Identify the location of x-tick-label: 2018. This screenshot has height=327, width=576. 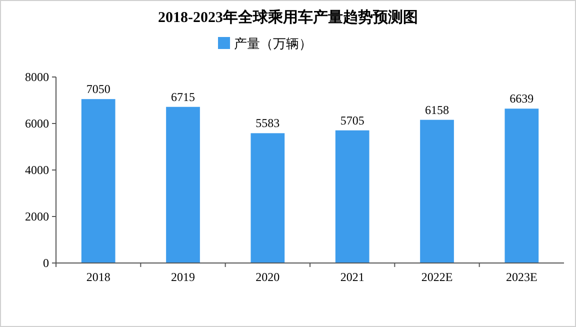
(98, 277).